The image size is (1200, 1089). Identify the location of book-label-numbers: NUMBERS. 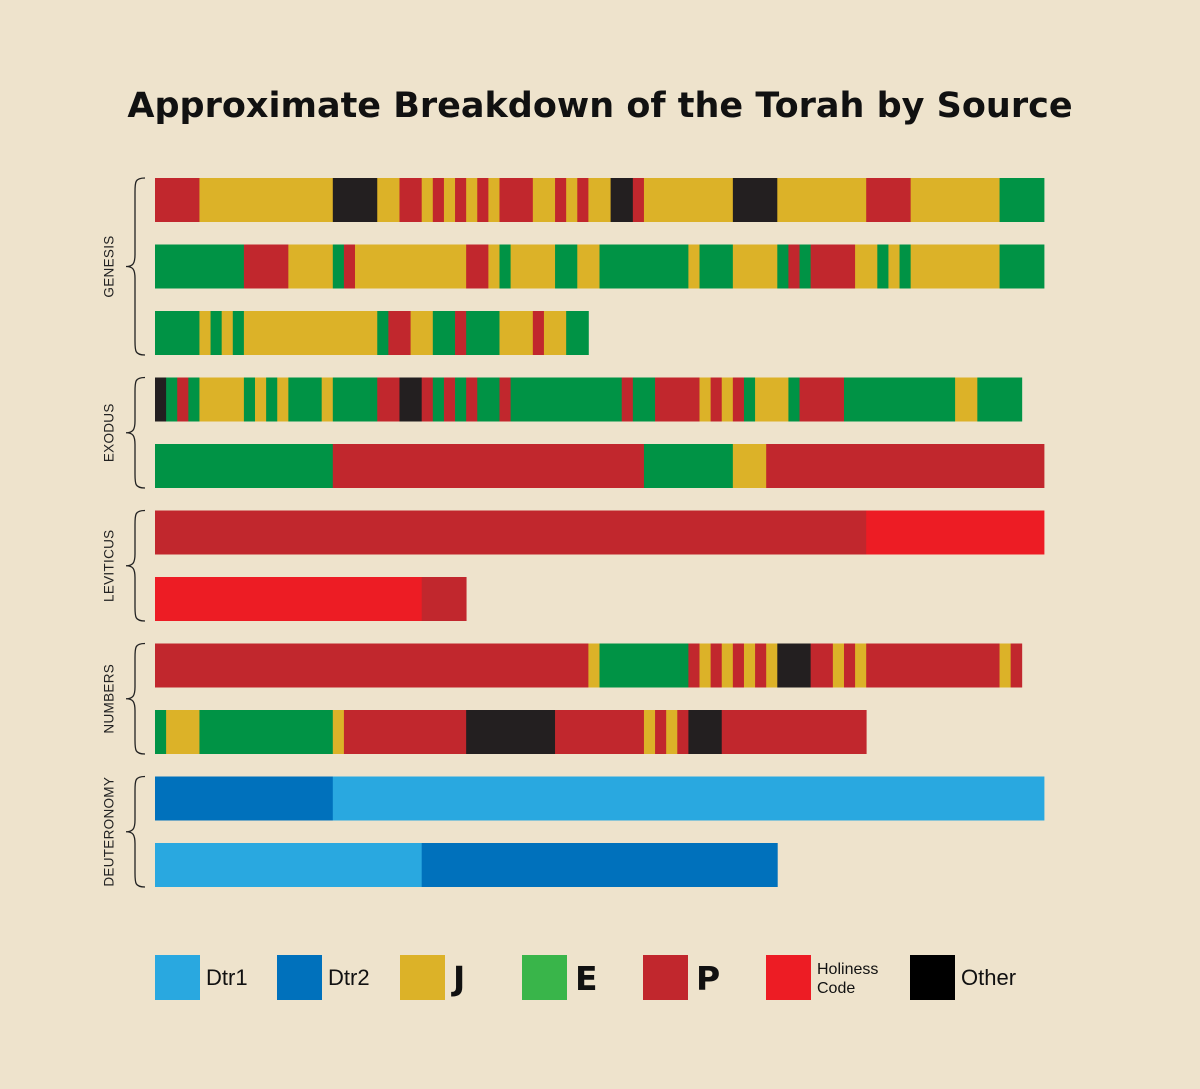
(109, 699).